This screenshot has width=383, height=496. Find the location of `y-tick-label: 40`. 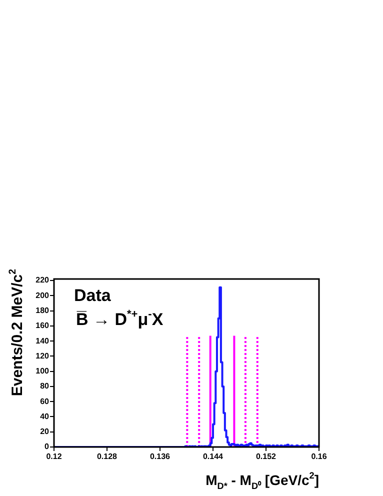

y-tick-label: 40 is located at coordinates (45, 416).